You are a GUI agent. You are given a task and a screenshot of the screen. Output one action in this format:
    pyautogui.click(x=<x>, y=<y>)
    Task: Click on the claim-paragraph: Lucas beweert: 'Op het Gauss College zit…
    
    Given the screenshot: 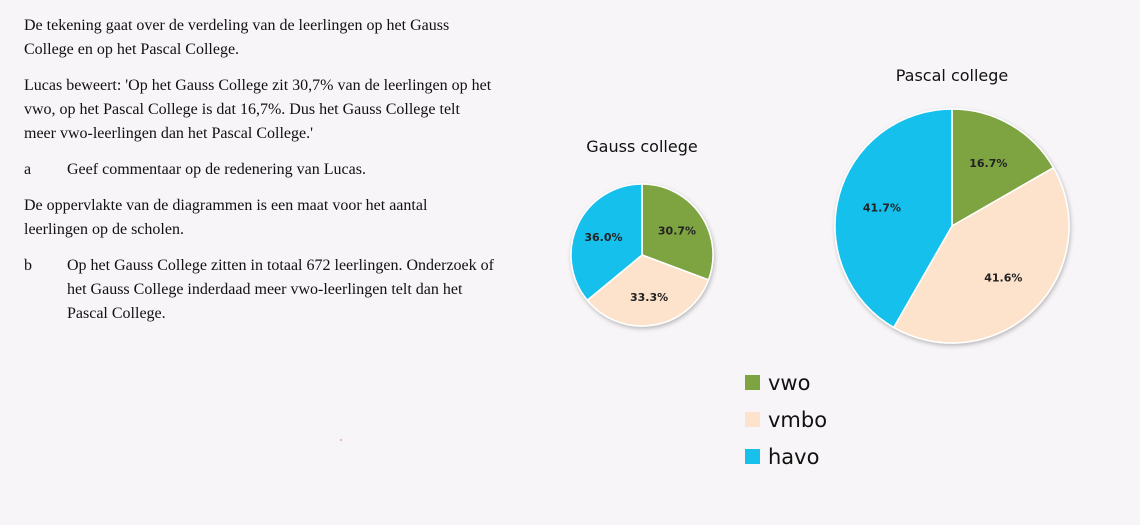 What is the action you would take?
    pyautogui.click(x=258, y=109)
    